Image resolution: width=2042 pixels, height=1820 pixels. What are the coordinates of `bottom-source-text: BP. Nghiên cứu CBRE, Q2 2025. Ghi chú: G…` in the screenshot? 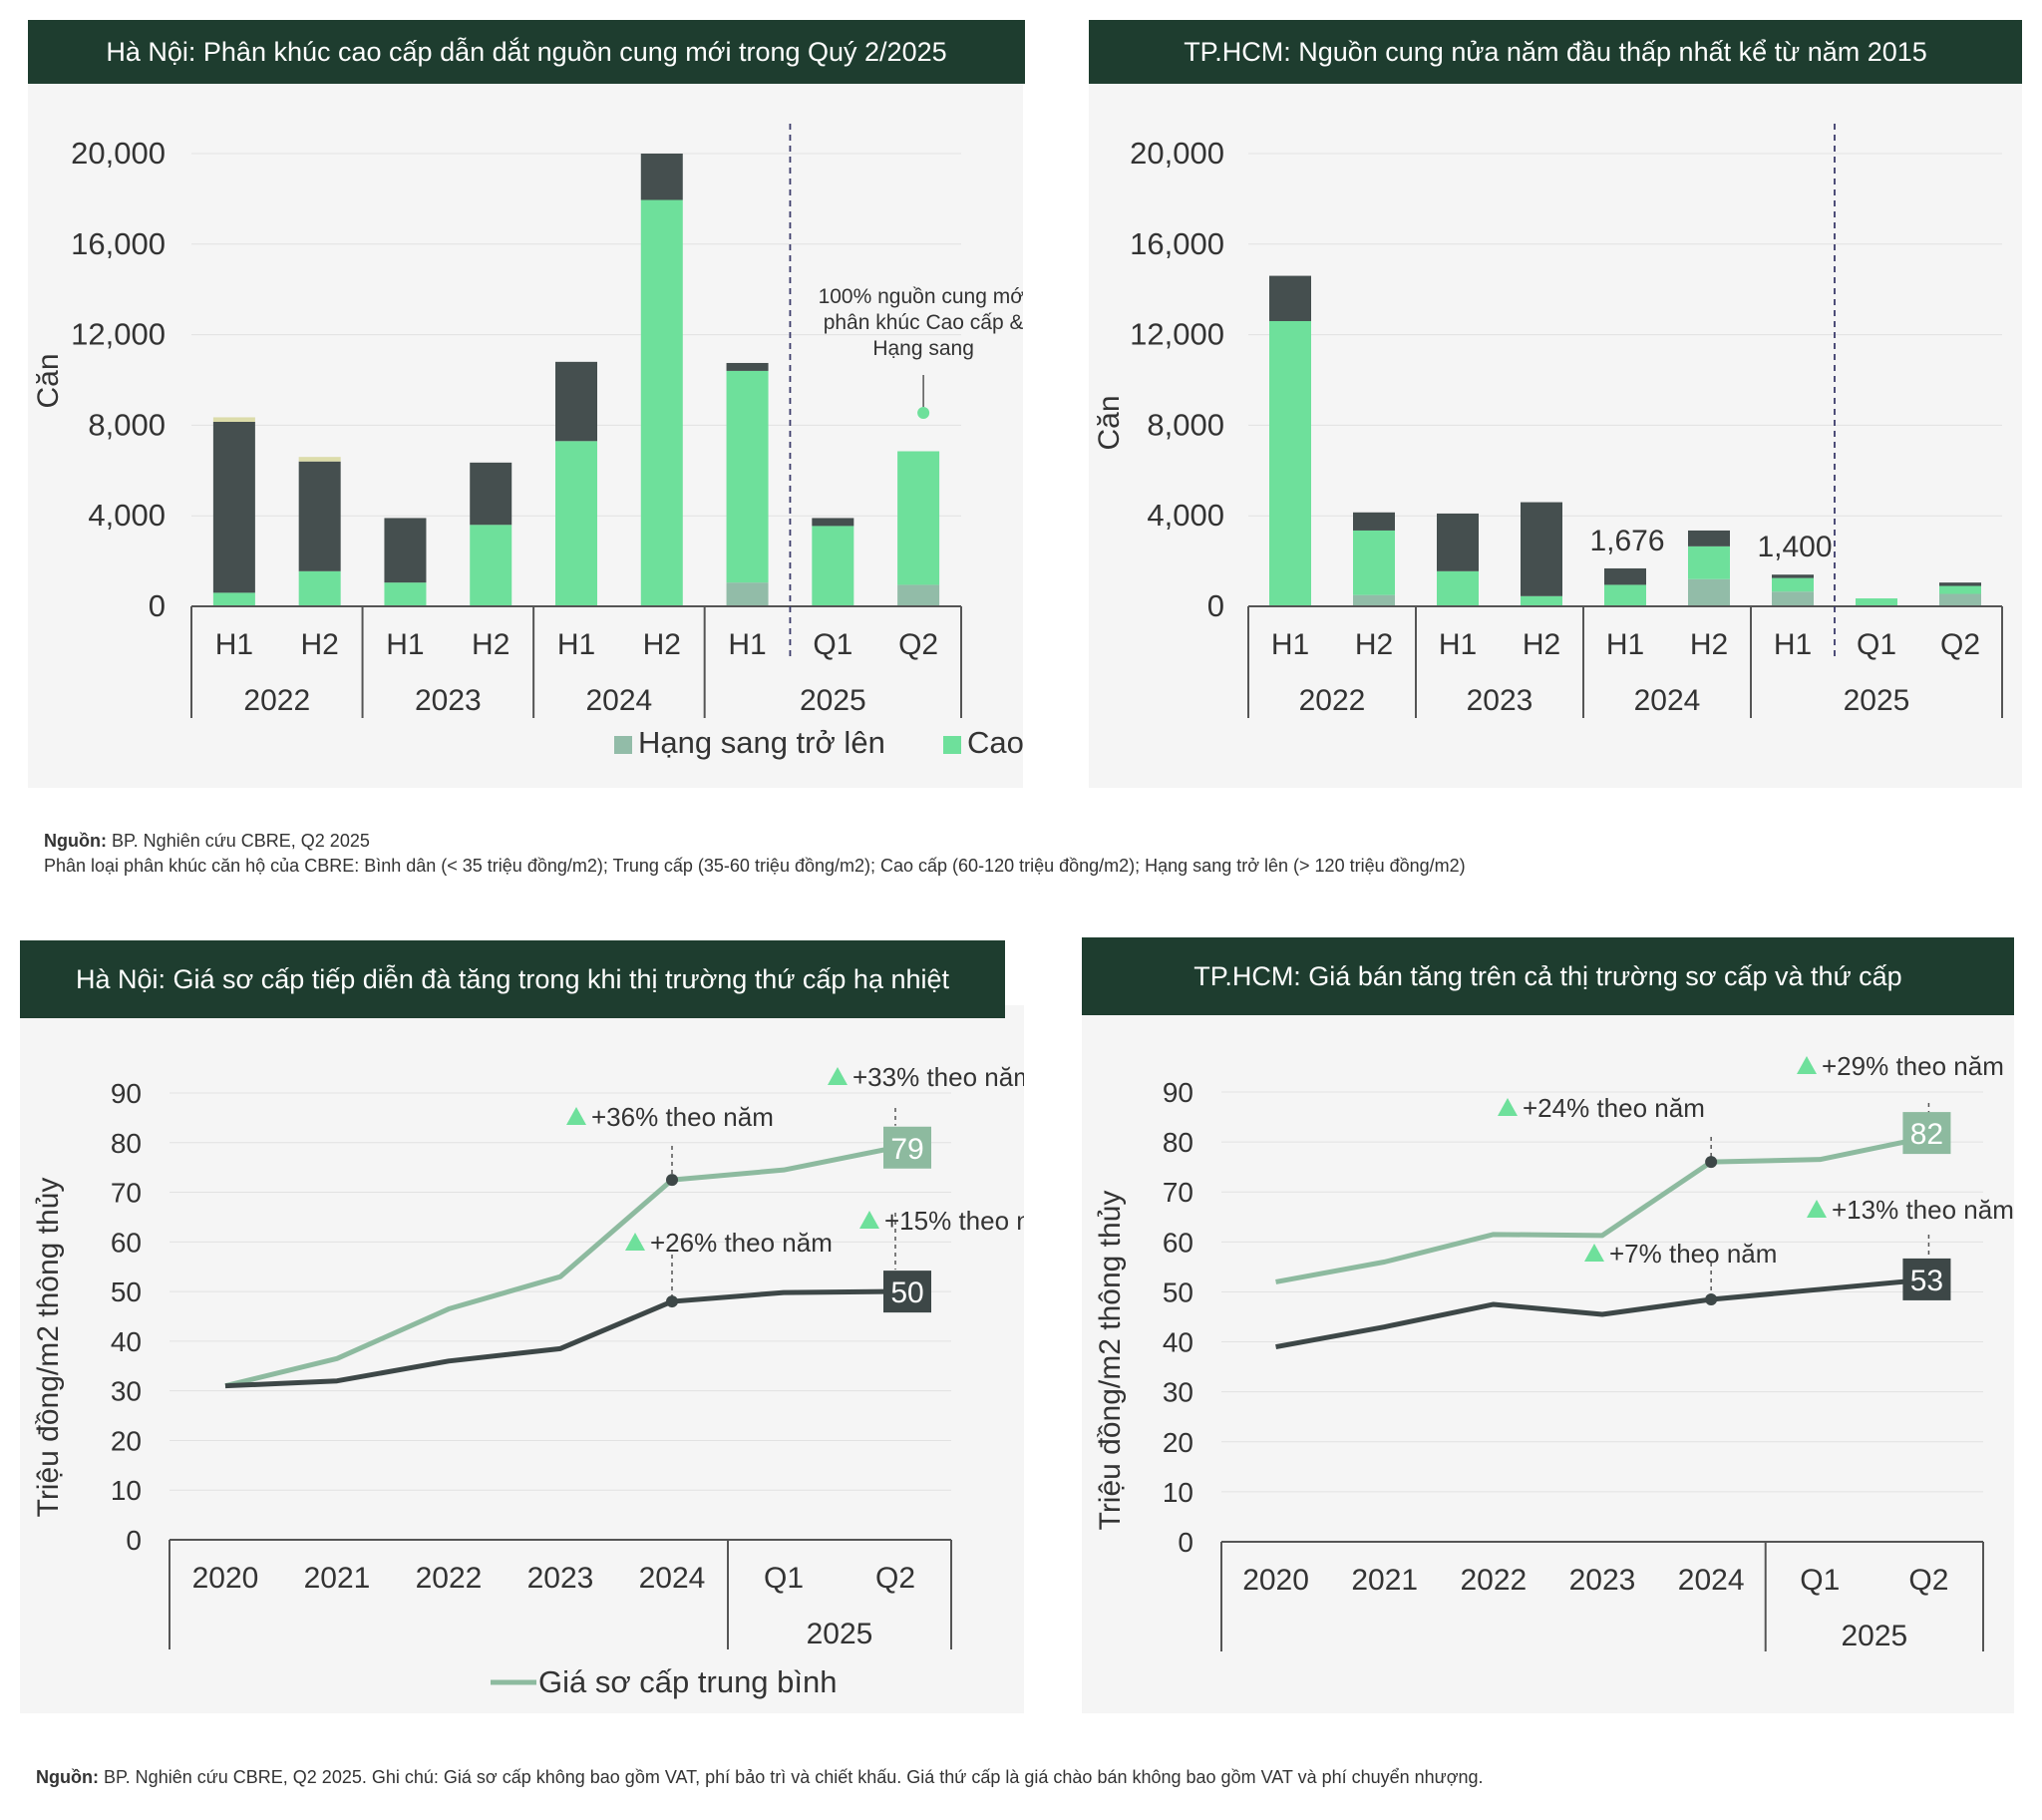 It's located at (791, 1777).